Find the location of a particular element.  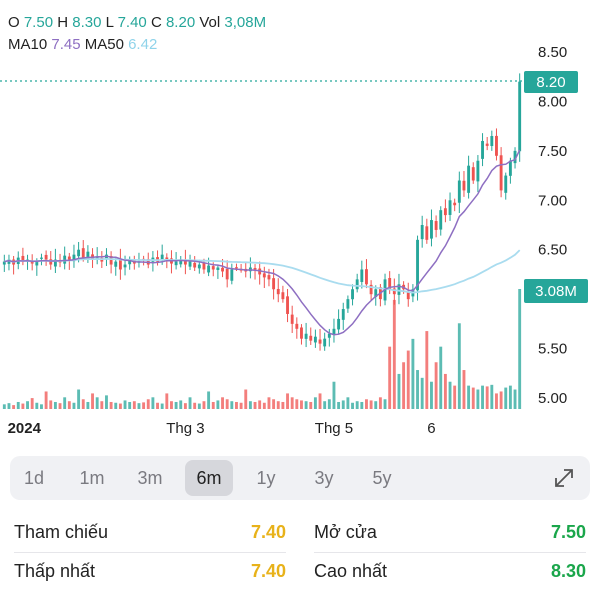

expand-icon is located at coordinates (564, 478).